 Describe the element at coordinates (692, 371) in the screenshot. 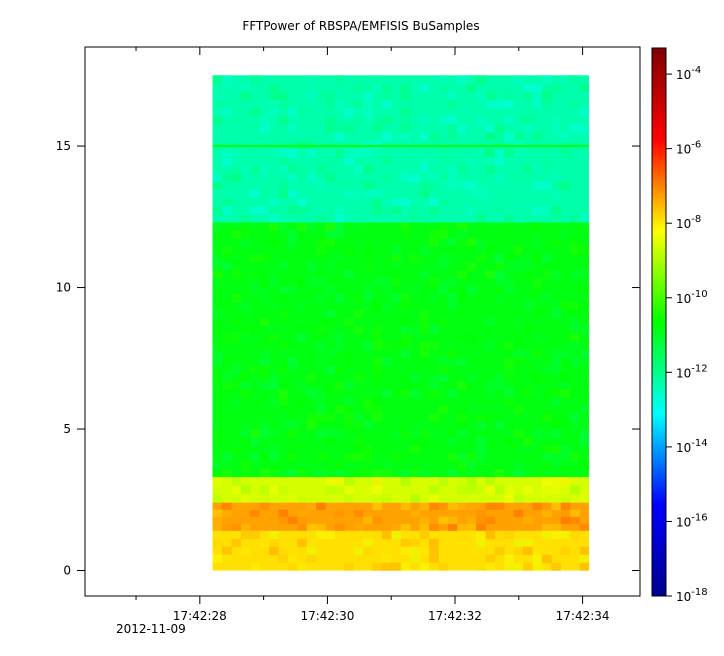

I see `colorbar-tick-label: 10-12` at that location.